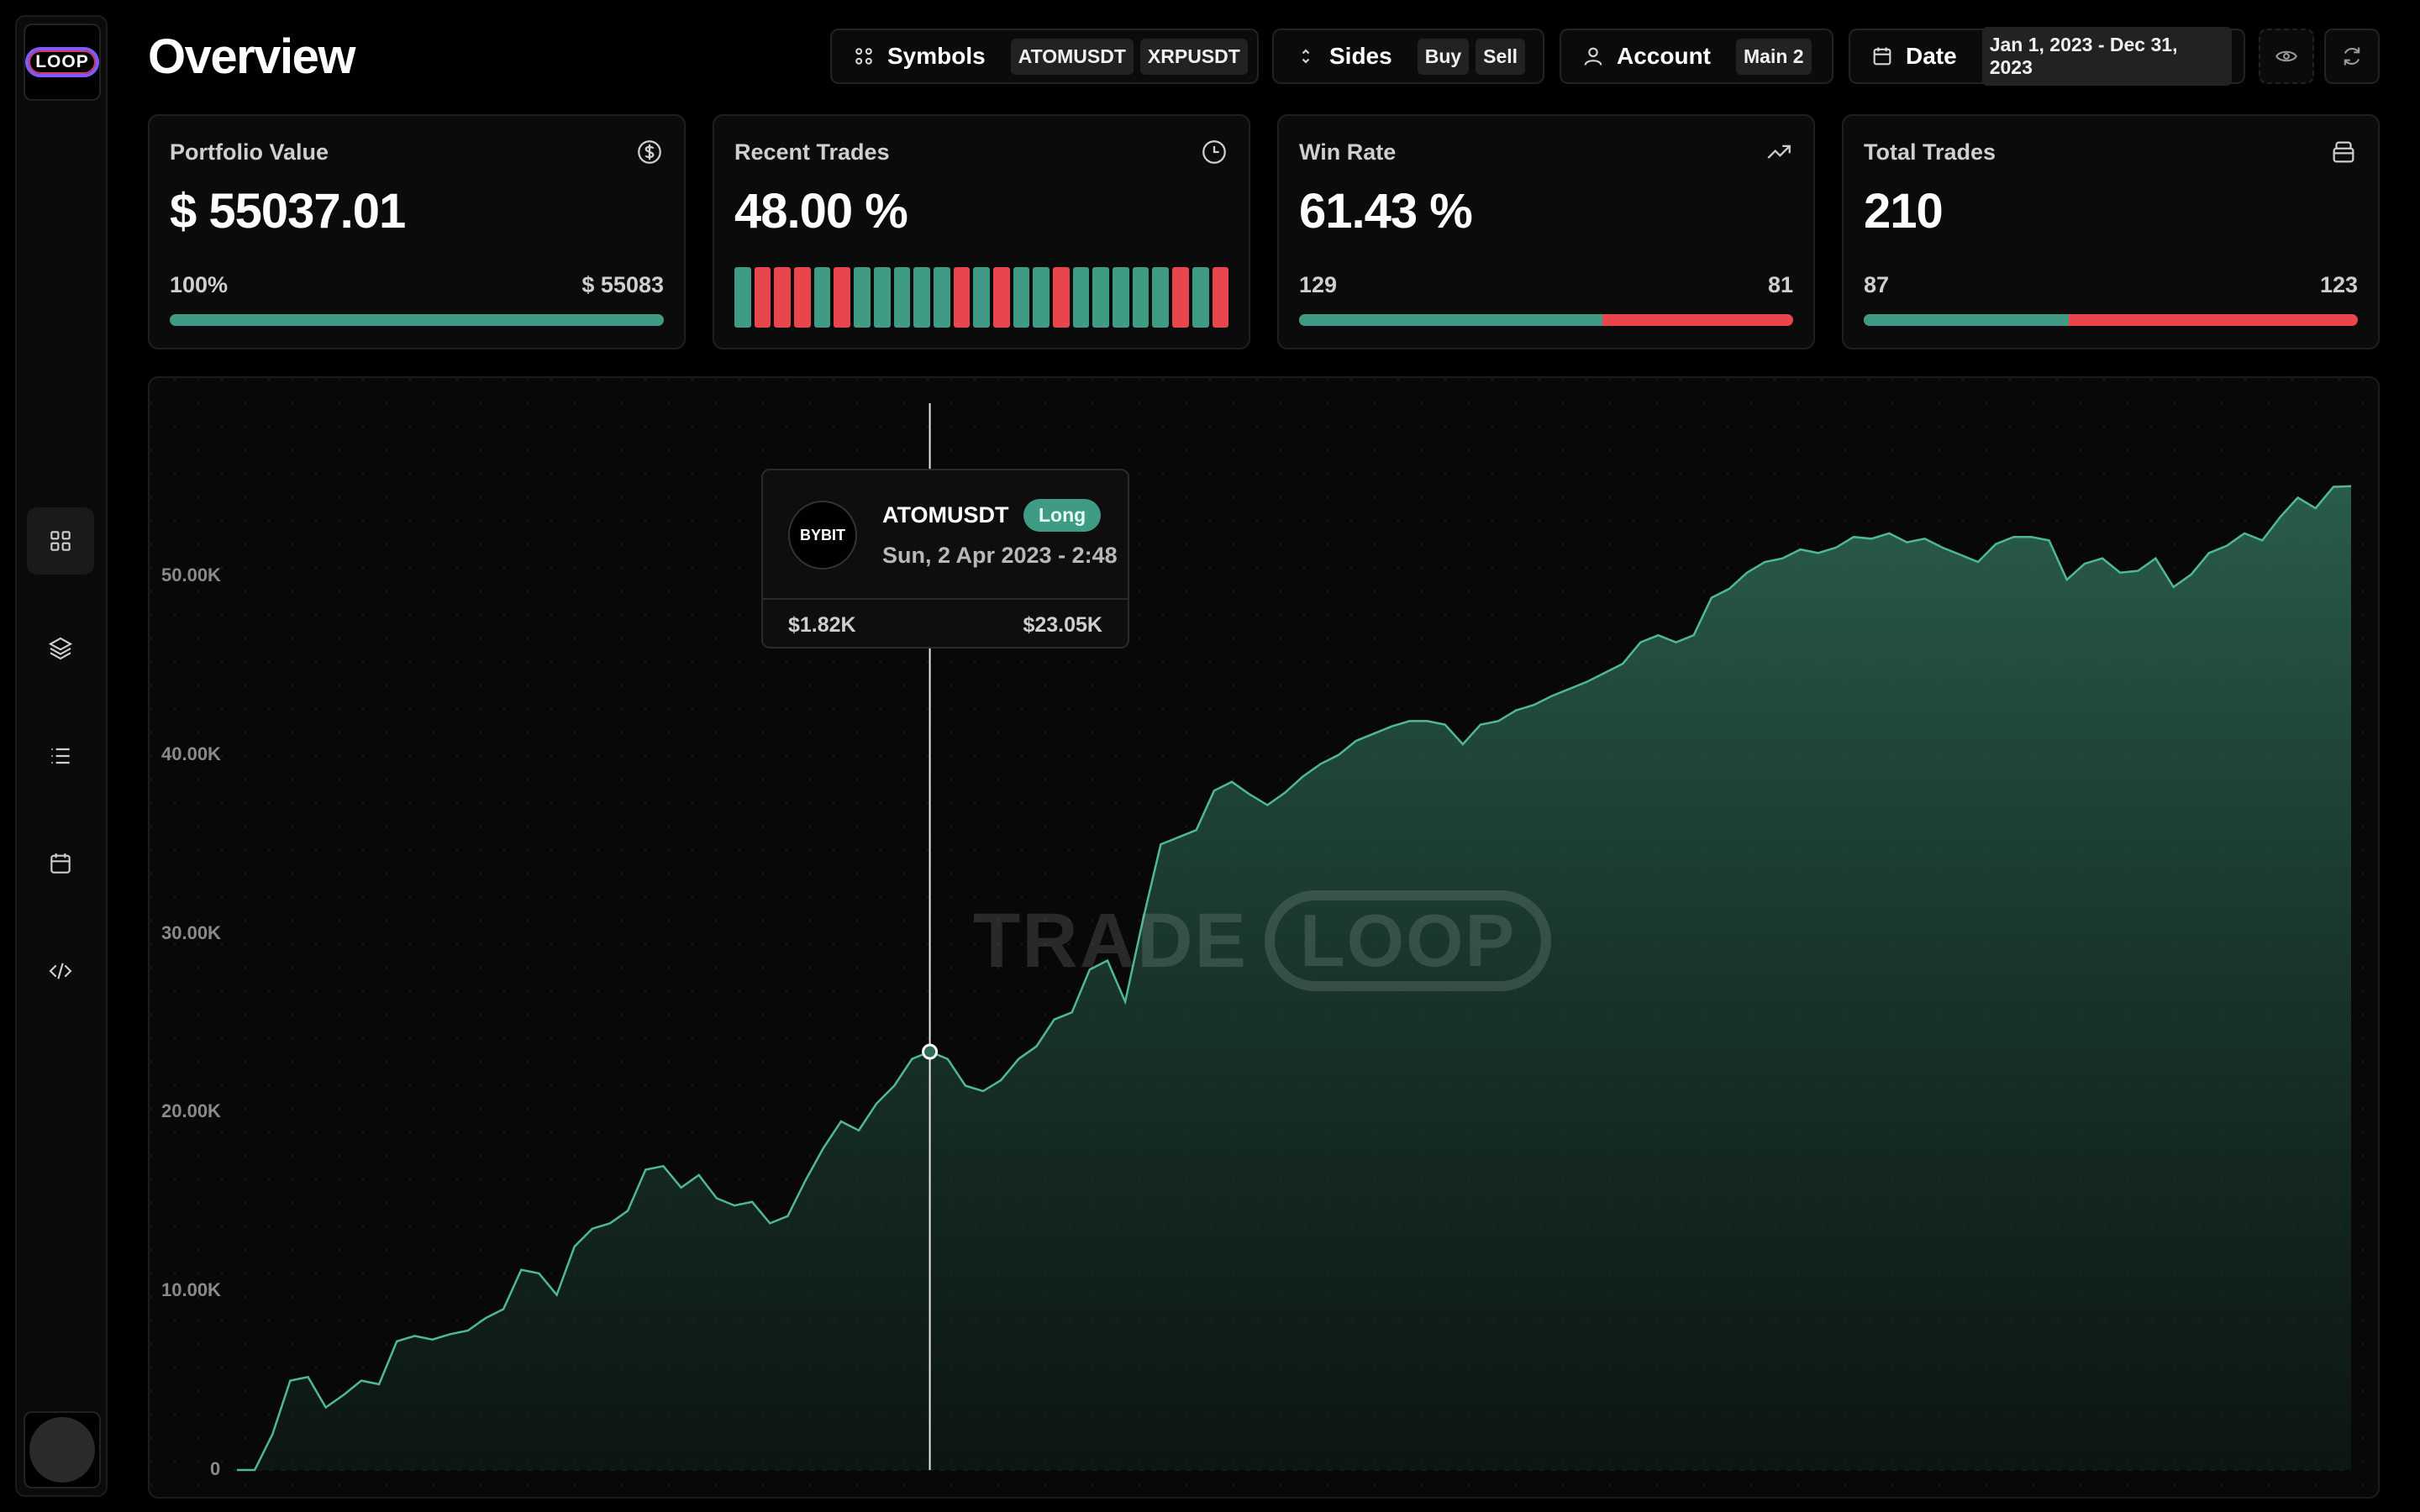 Image resolution: width=2420 pixels, height=1512 pixels. Describe the element at coordinates (1062, 625) in the screenshot. I see `tooltip-balance: $23.05K` at that location.